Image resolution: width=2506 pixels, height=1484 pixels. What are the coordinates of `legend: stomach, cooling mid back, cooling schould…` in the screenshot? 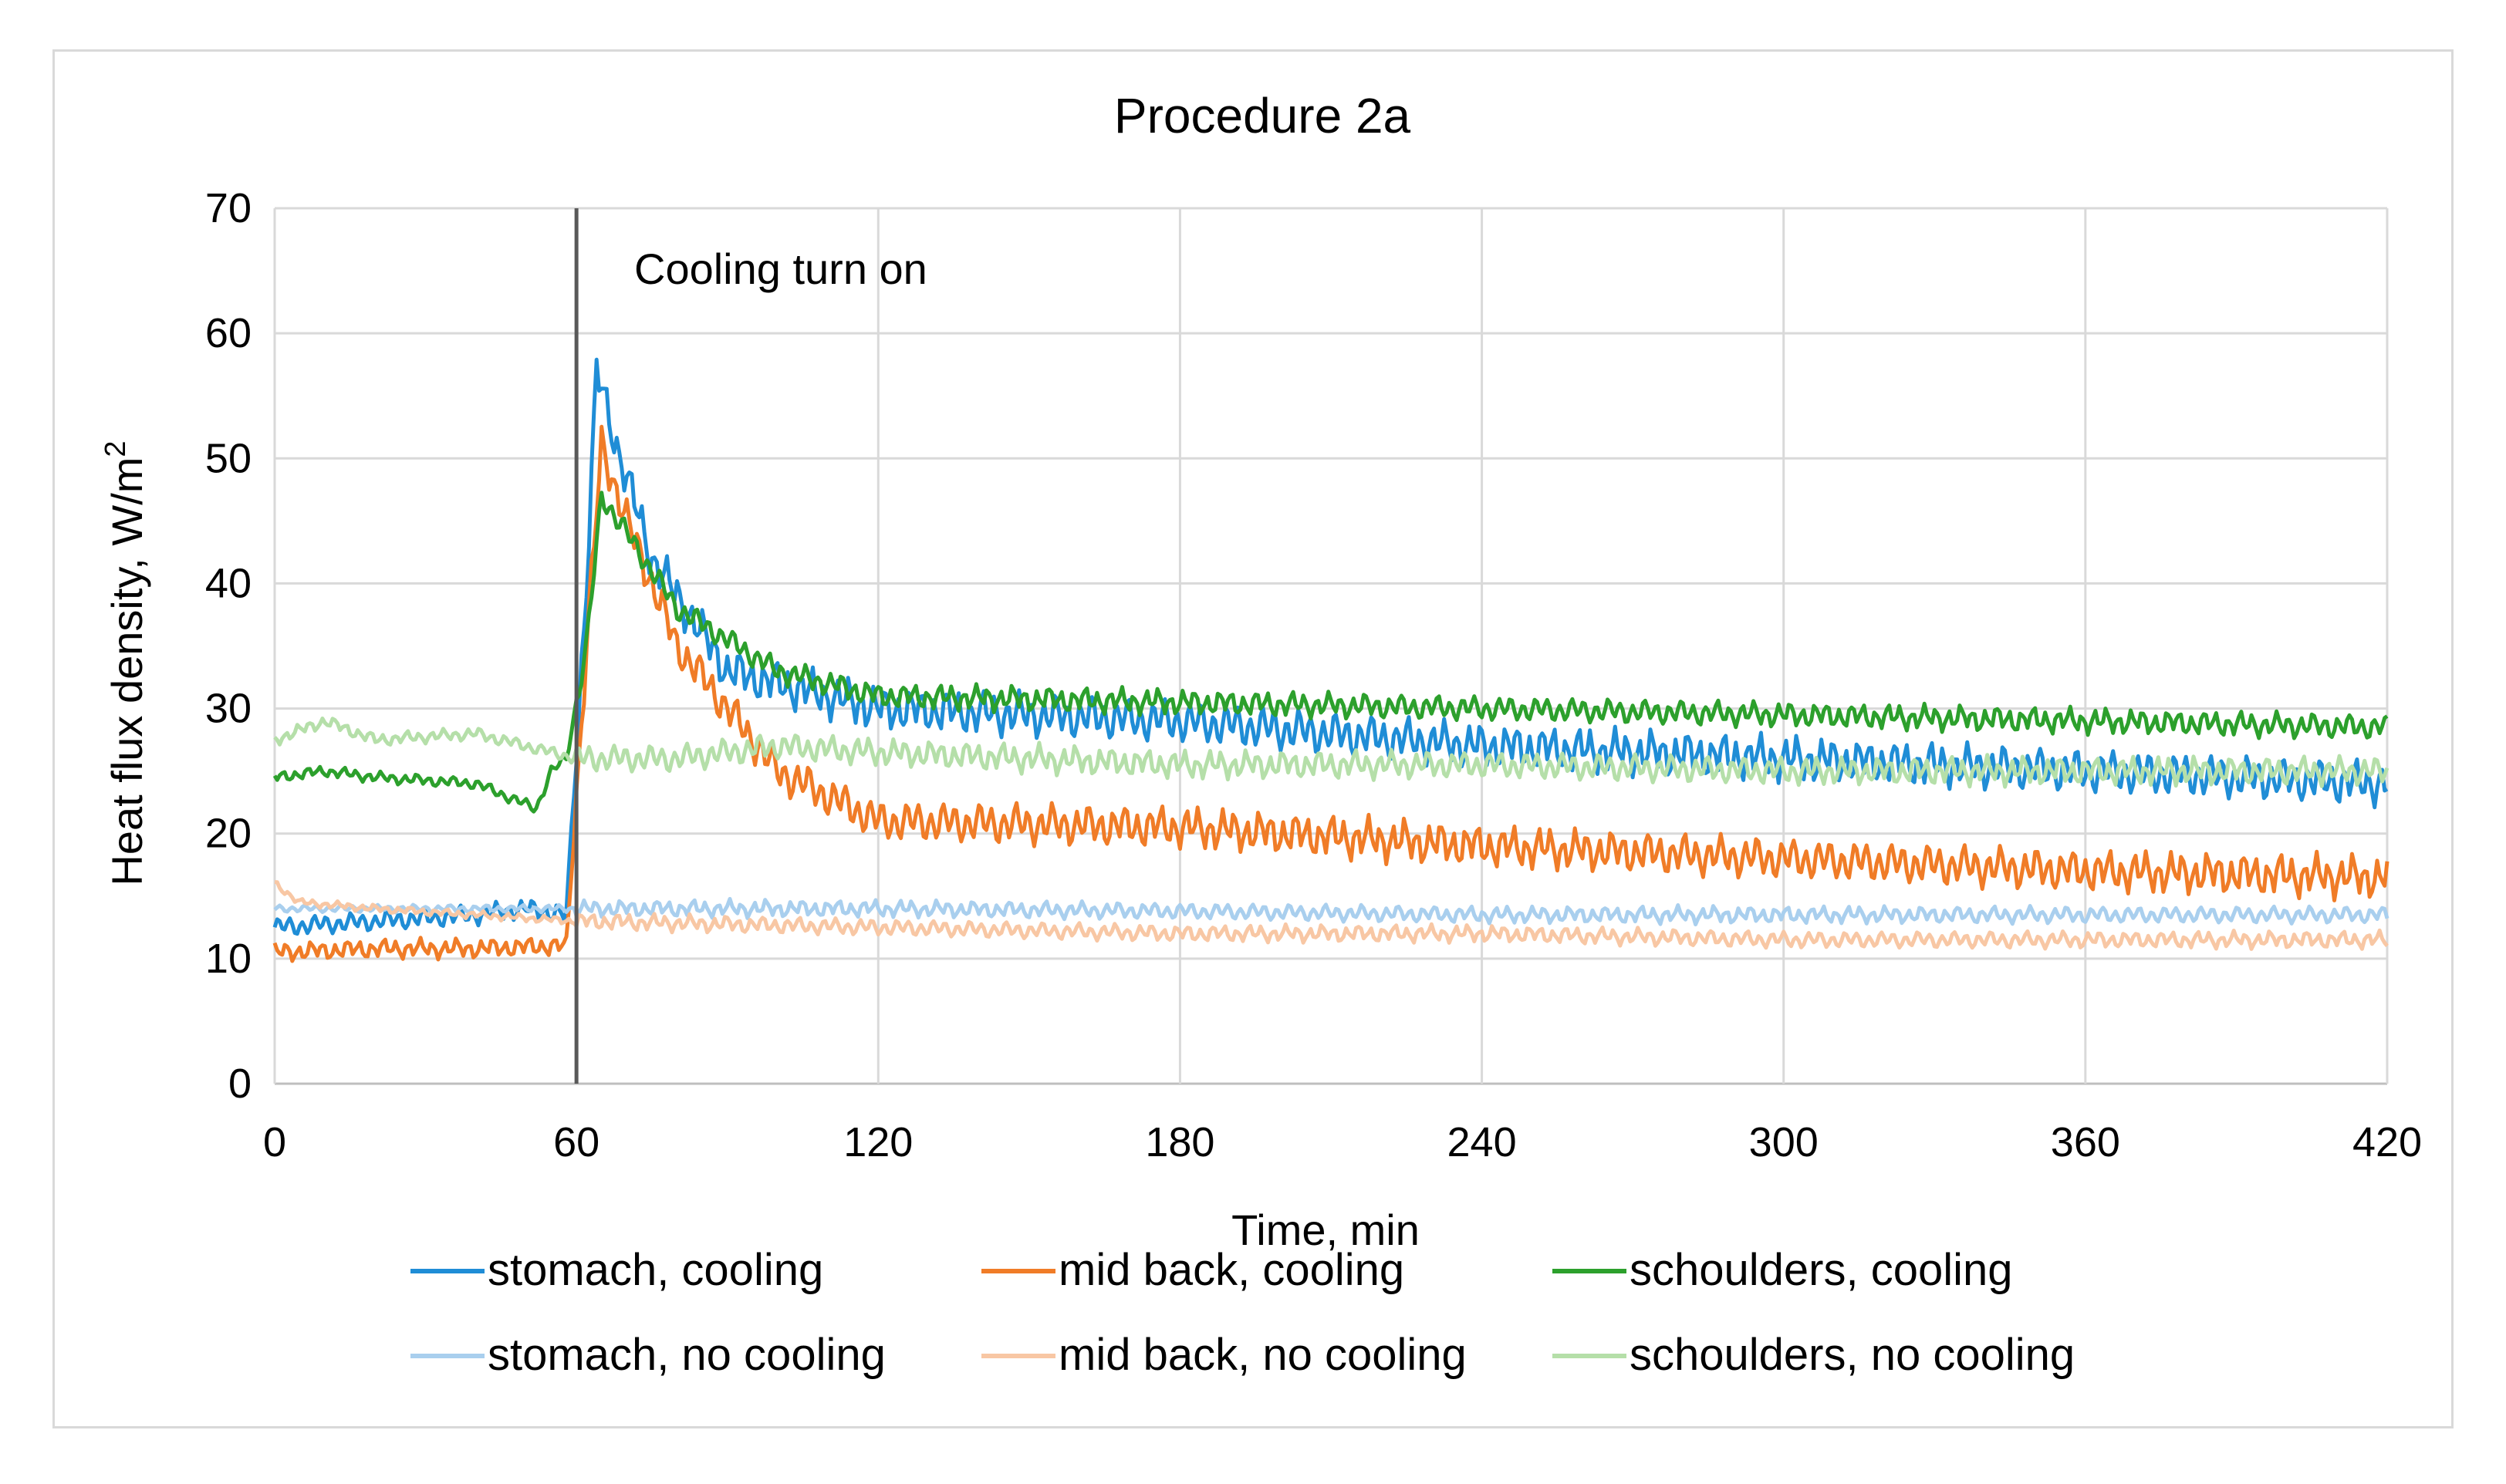 It's located at (1242, 1312).